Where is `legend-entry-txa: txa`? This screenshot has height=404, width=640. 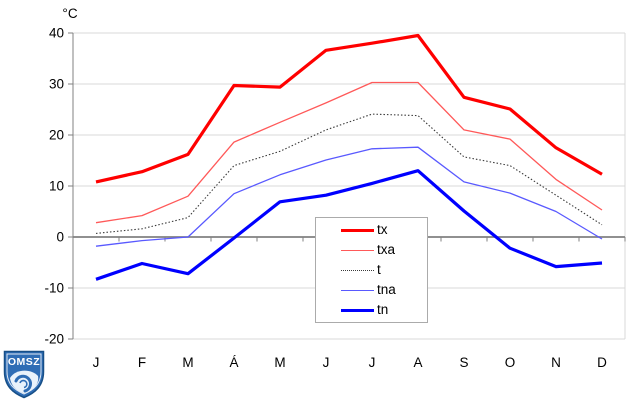 legend-entry-txa: txa is located at coordinates (384, 250).